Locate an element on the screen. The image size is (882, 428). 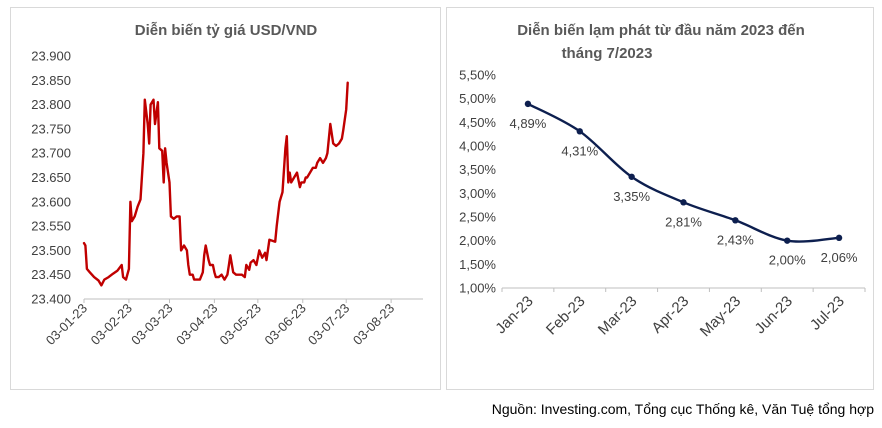
x-tick-label: 03-06-23 is located at coordinates (284, 324).